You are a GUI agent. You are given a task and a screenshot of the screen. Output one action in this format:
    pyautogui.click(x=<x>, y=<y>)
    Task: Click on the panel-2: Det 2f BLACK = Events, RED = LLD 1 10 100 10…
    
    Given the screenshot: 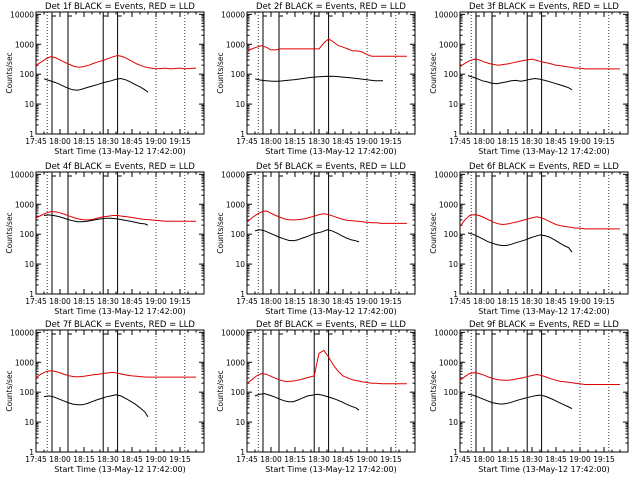 What is the action you would take?
    pyautogui.click(x=316, y=79)
    